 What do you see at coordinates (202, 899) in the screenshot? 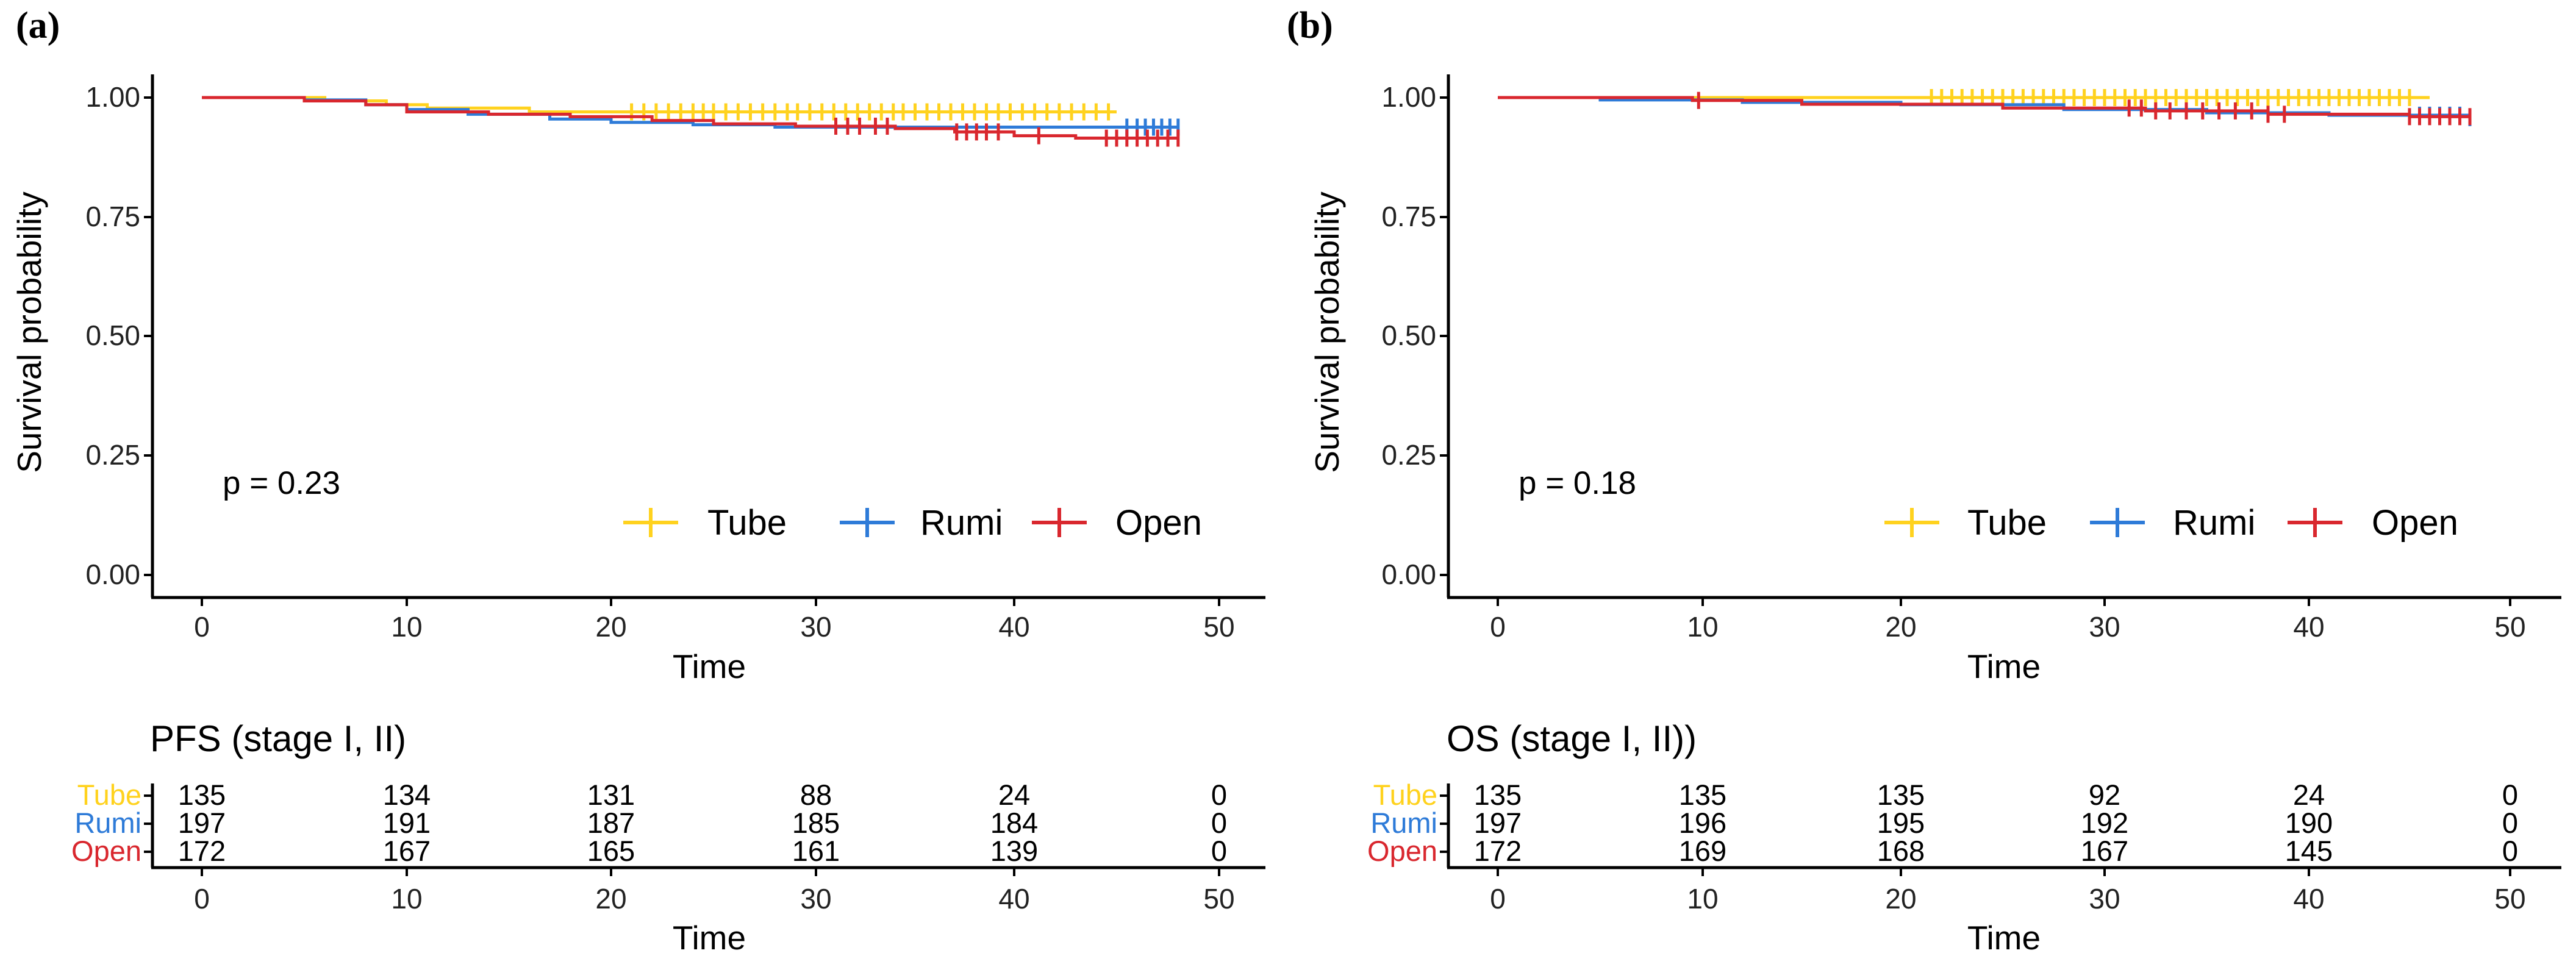
I see `panel-a-risk-xtick-label: 0` at bounding box center [202, 899].